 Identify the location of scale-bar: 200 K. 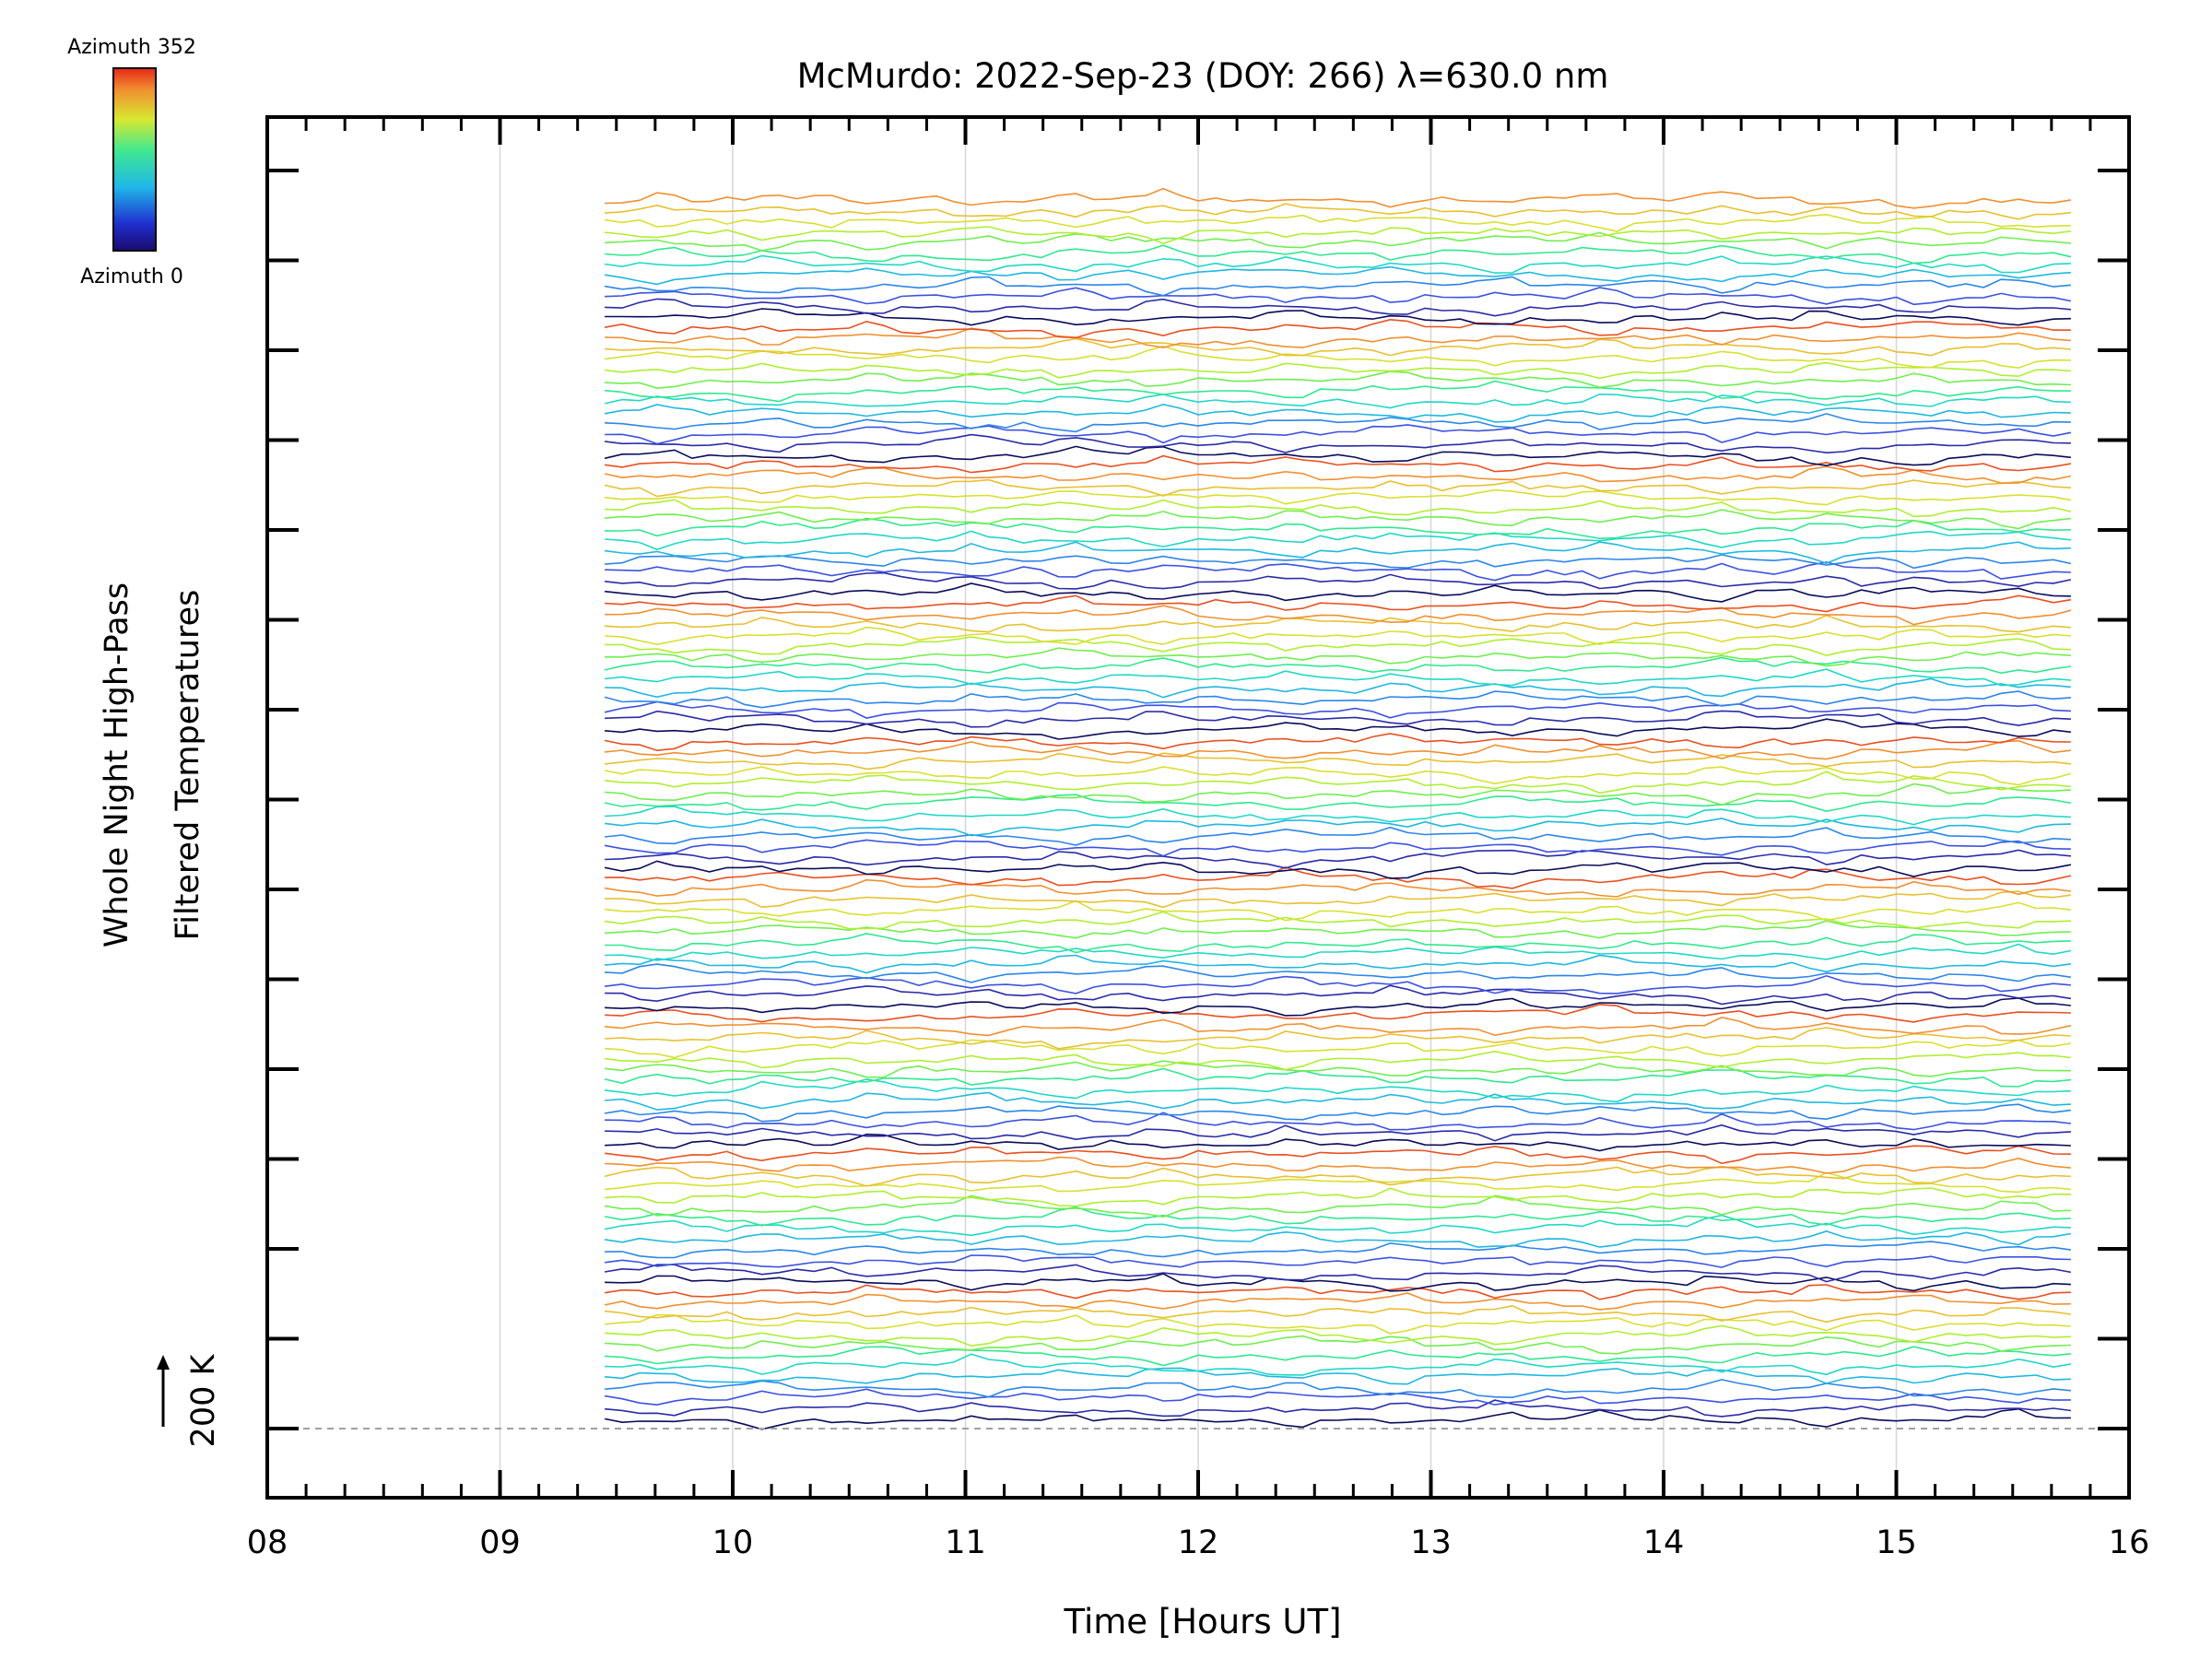
(189, 1401).